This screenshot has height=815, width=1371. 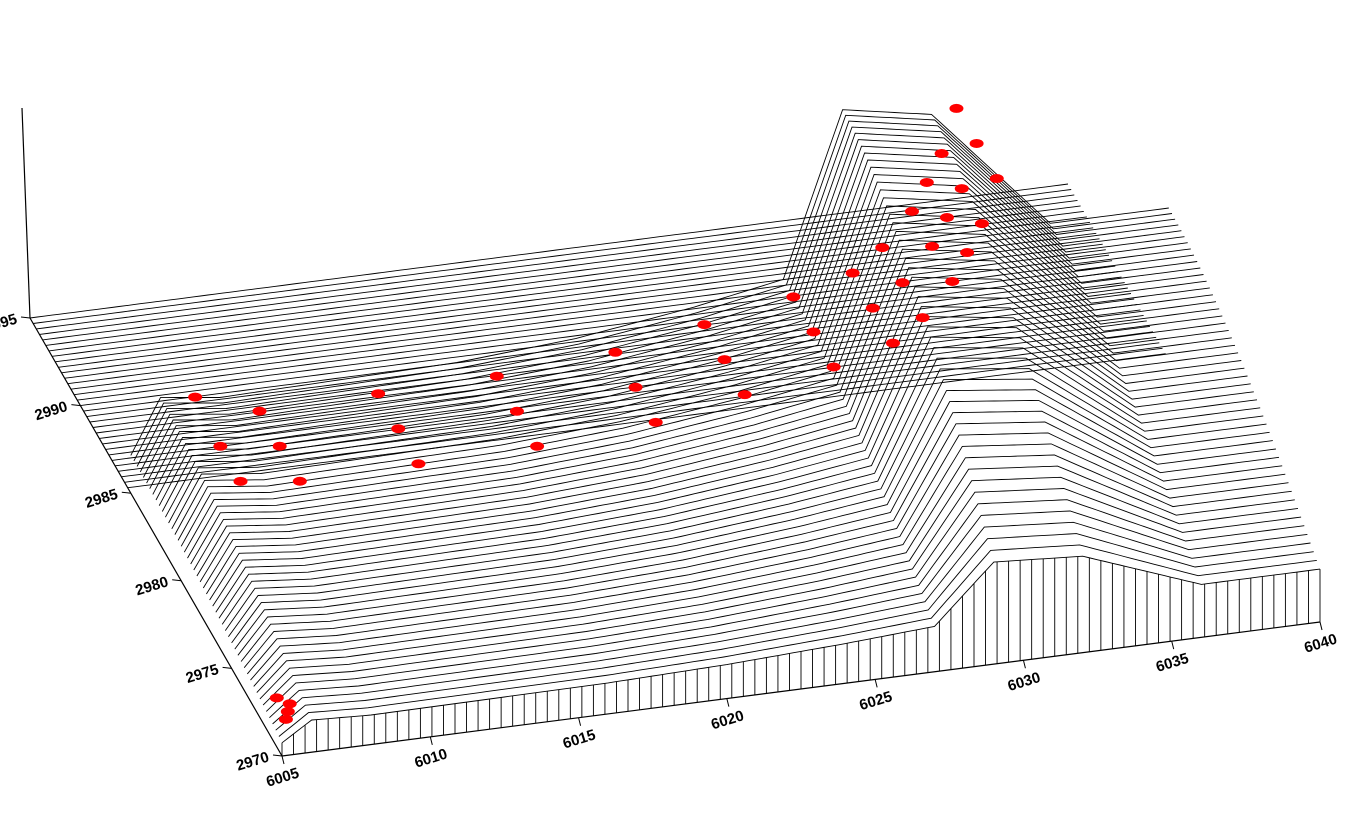 I want to click on x-axis-line, so click(x=801, y=689).